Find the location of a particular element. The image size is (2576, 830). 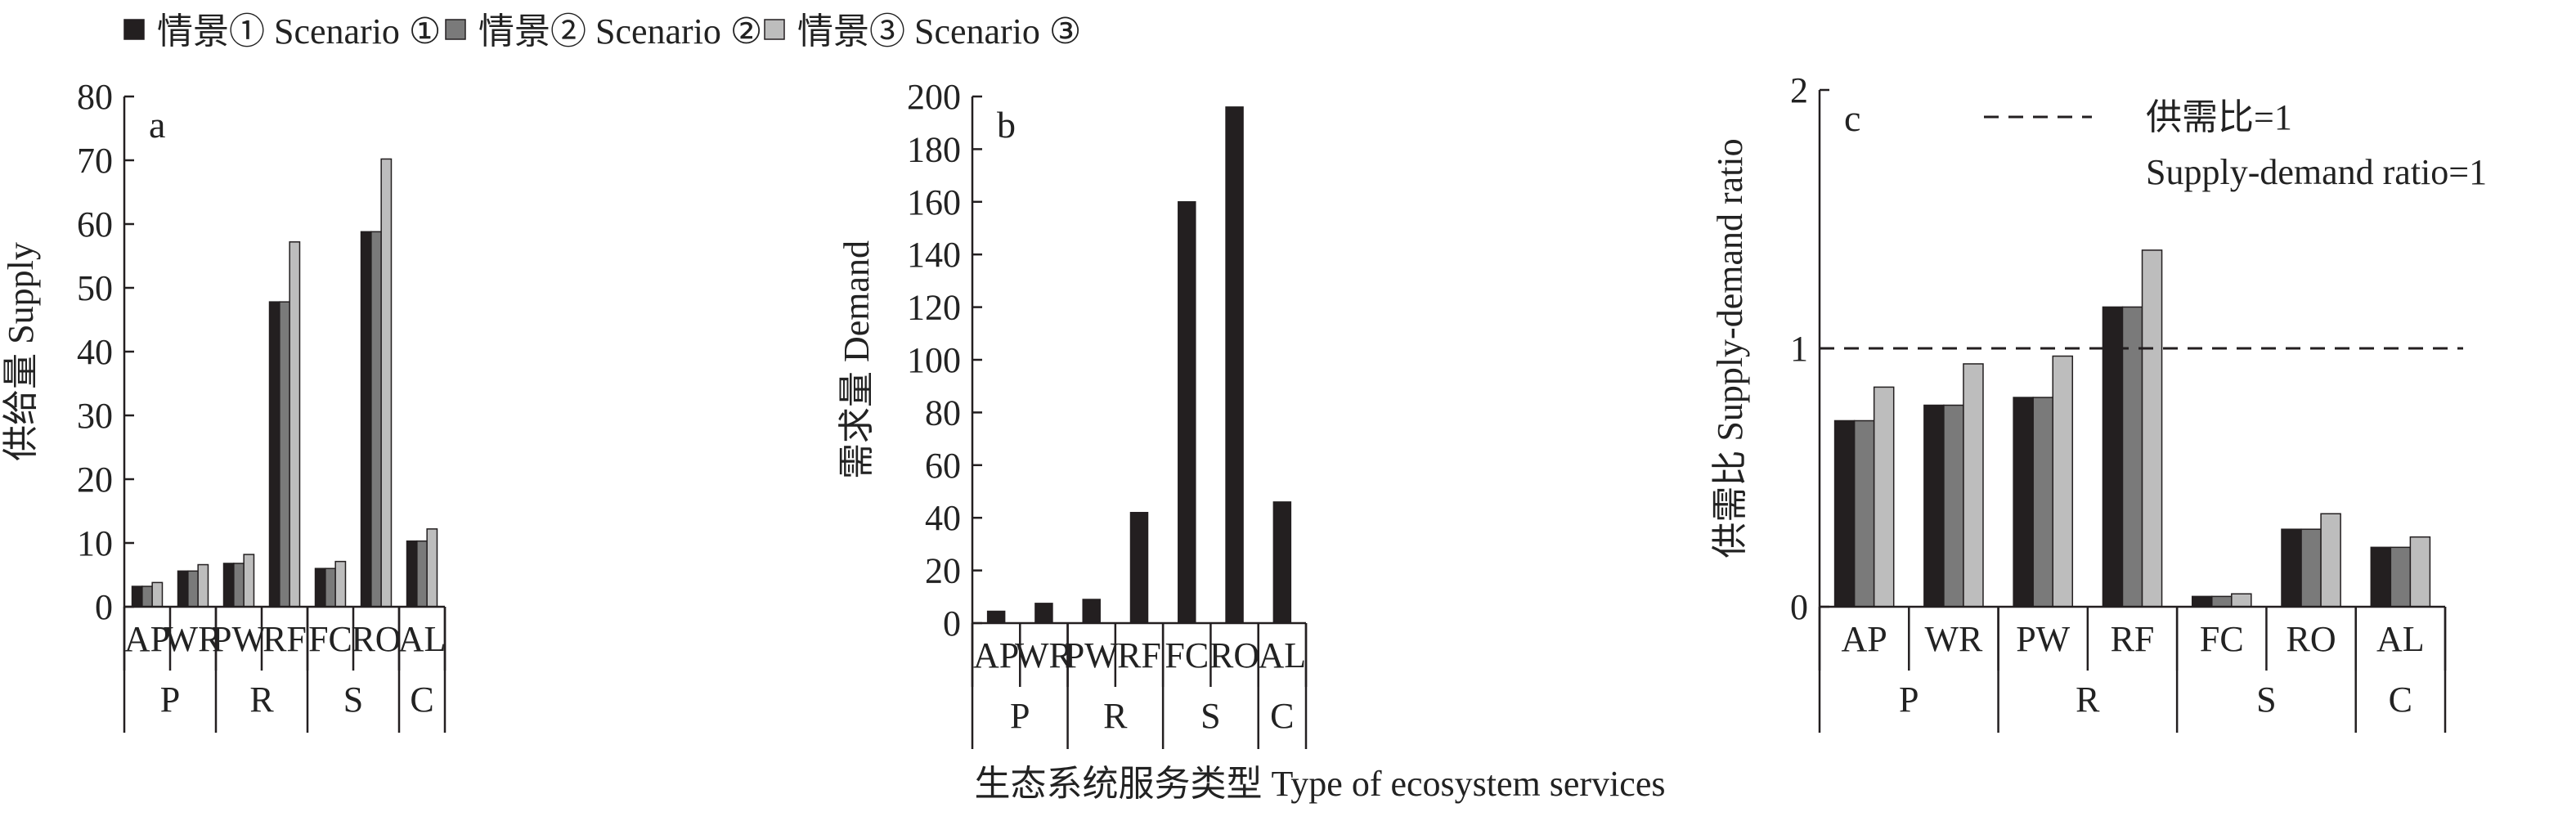

y-tick-label: 80 is located at coordinates (943, 413).